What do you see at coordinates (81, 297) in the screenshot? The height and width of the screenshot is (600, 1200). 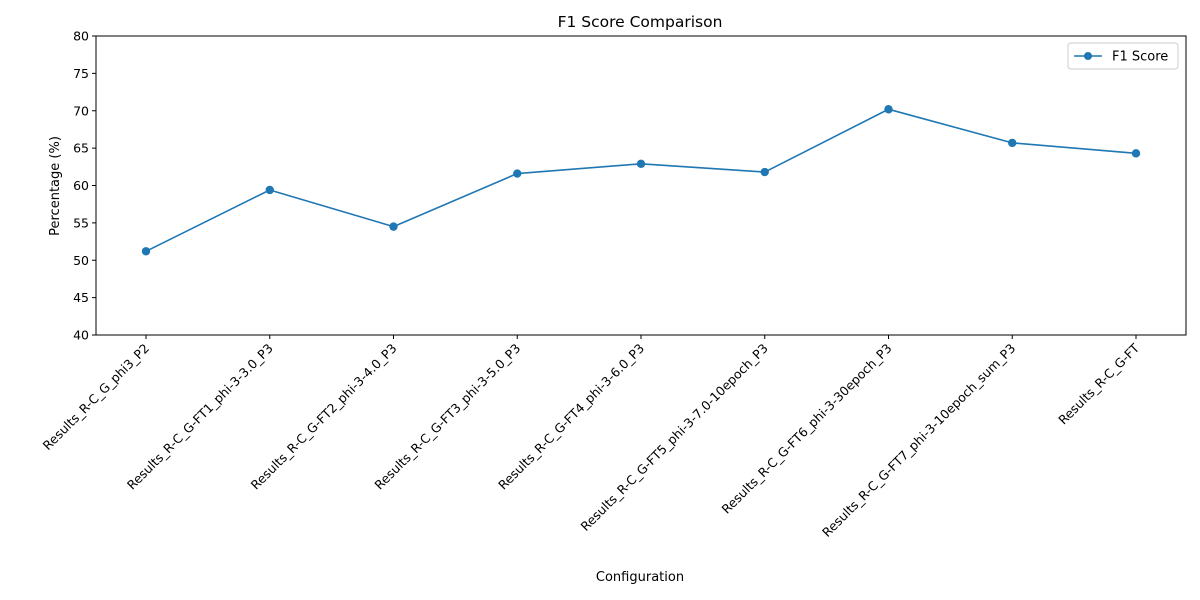 I see `y-tick-label: 45` at bounding box center [81, 297].